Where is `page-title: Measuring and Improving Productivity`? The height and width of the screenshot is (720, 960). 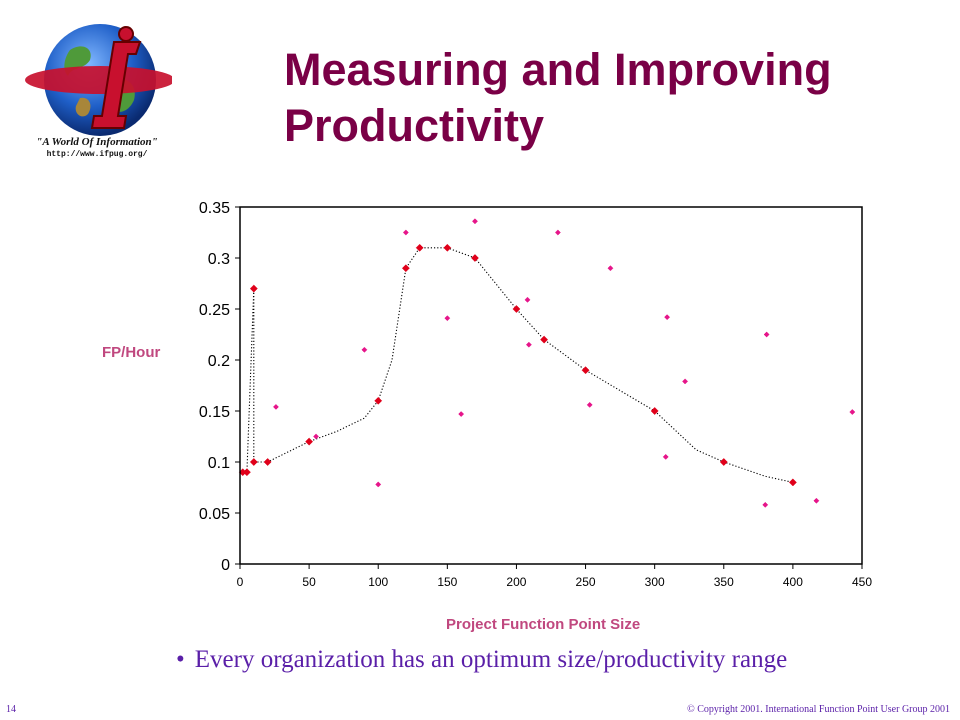
page-title: Measuring and Improving Productivity is located at coordinates (604, 98).